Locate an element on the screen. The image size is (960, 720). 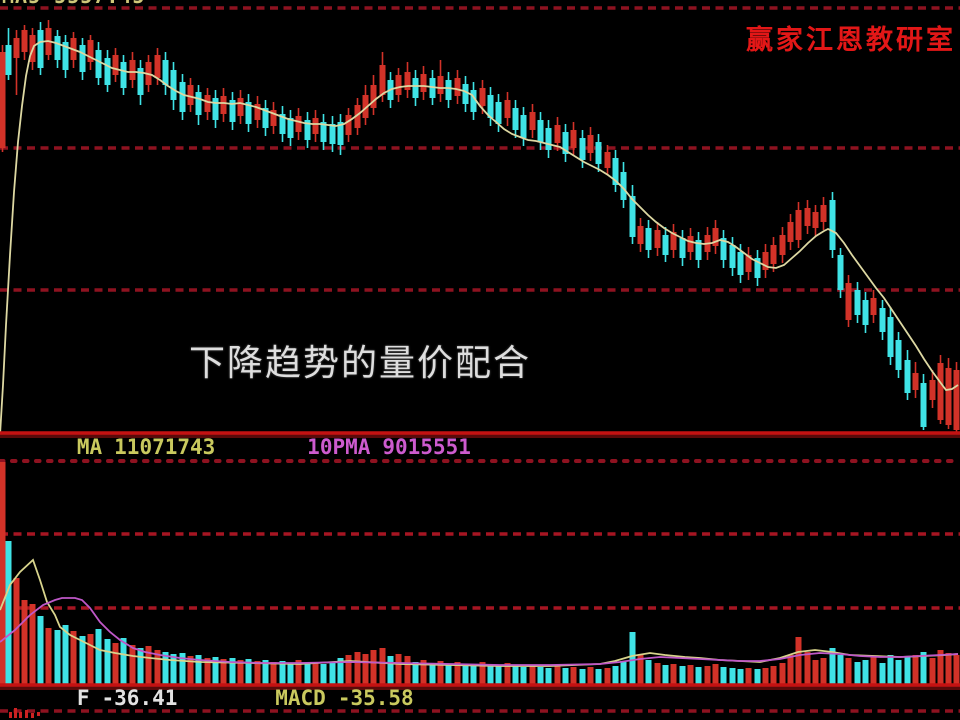
volume-ma-label: MA 11071743 is located at coordinates (146, 446).